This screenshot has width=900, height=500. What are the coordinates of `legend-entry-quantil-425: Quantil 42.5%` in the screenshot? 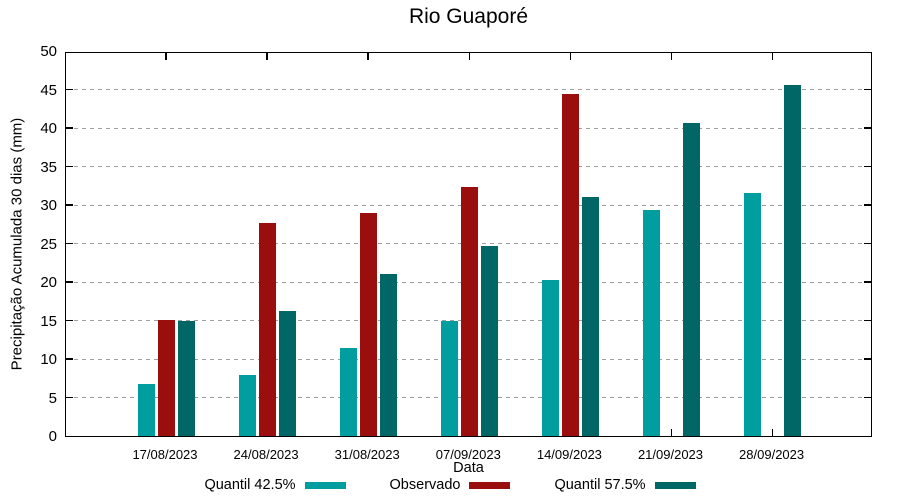 It's located at (275, 485).